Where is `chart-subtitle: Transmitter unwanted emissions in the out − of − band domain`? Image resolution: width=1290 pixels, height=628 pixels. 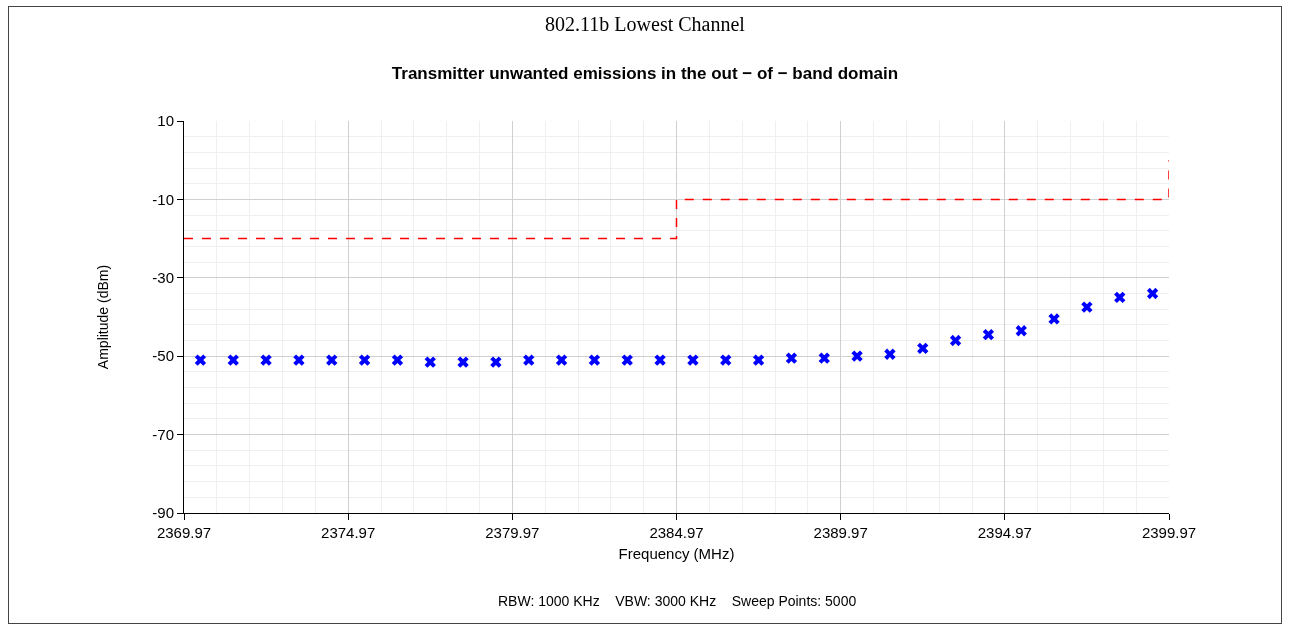
chart-subtitle: Transmitter unwanted emissions in the out − of − band domain is located at coordinates (645, 74).